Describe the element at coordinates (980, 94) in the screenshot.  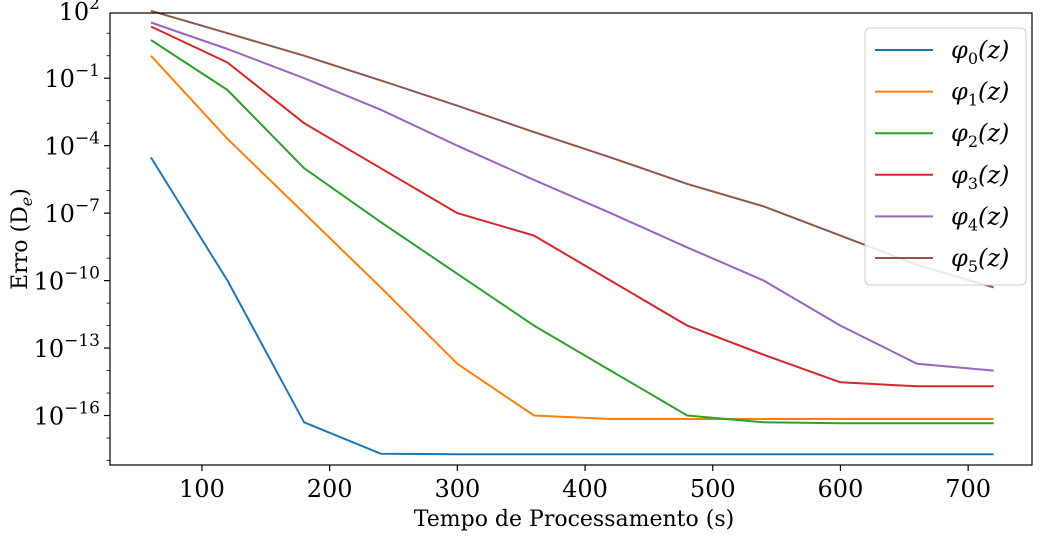
I see `legend-entry-1: φ1(z)` at that location.